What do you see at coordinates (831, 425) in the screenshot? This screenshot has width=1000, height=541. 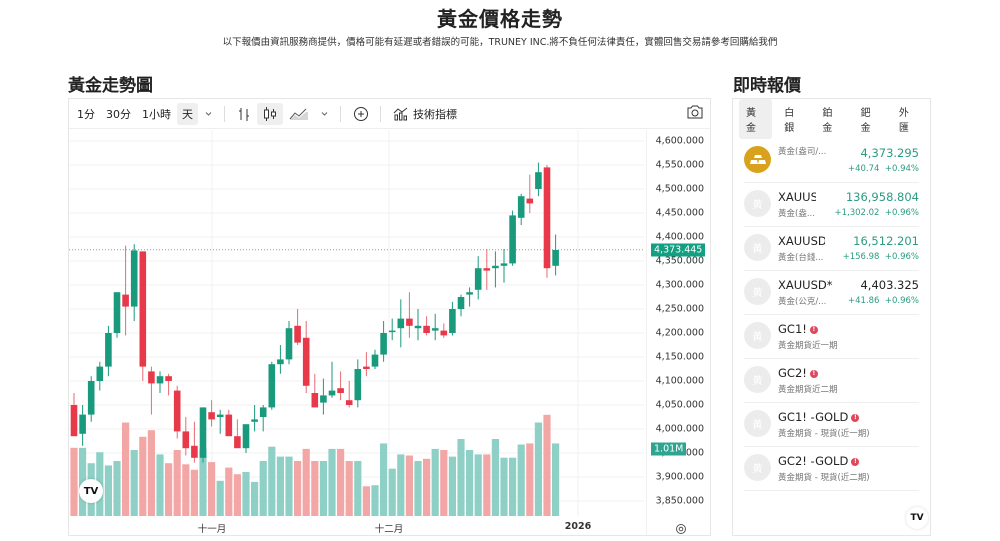 I see `quote-row-gc1-gold: 黃 GC1! -GOLD! 黃金期貨 - 現貨(近一期)` at bounding box center [831, 425].